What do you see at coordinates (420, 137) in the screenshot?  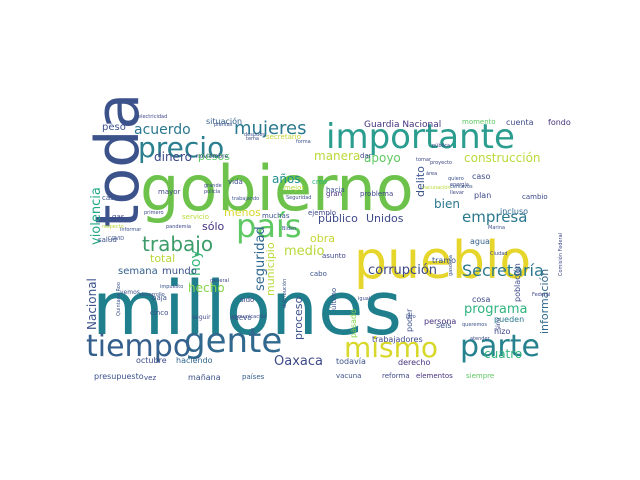 I see `word-4: importante` at bounding box center [420, 137].